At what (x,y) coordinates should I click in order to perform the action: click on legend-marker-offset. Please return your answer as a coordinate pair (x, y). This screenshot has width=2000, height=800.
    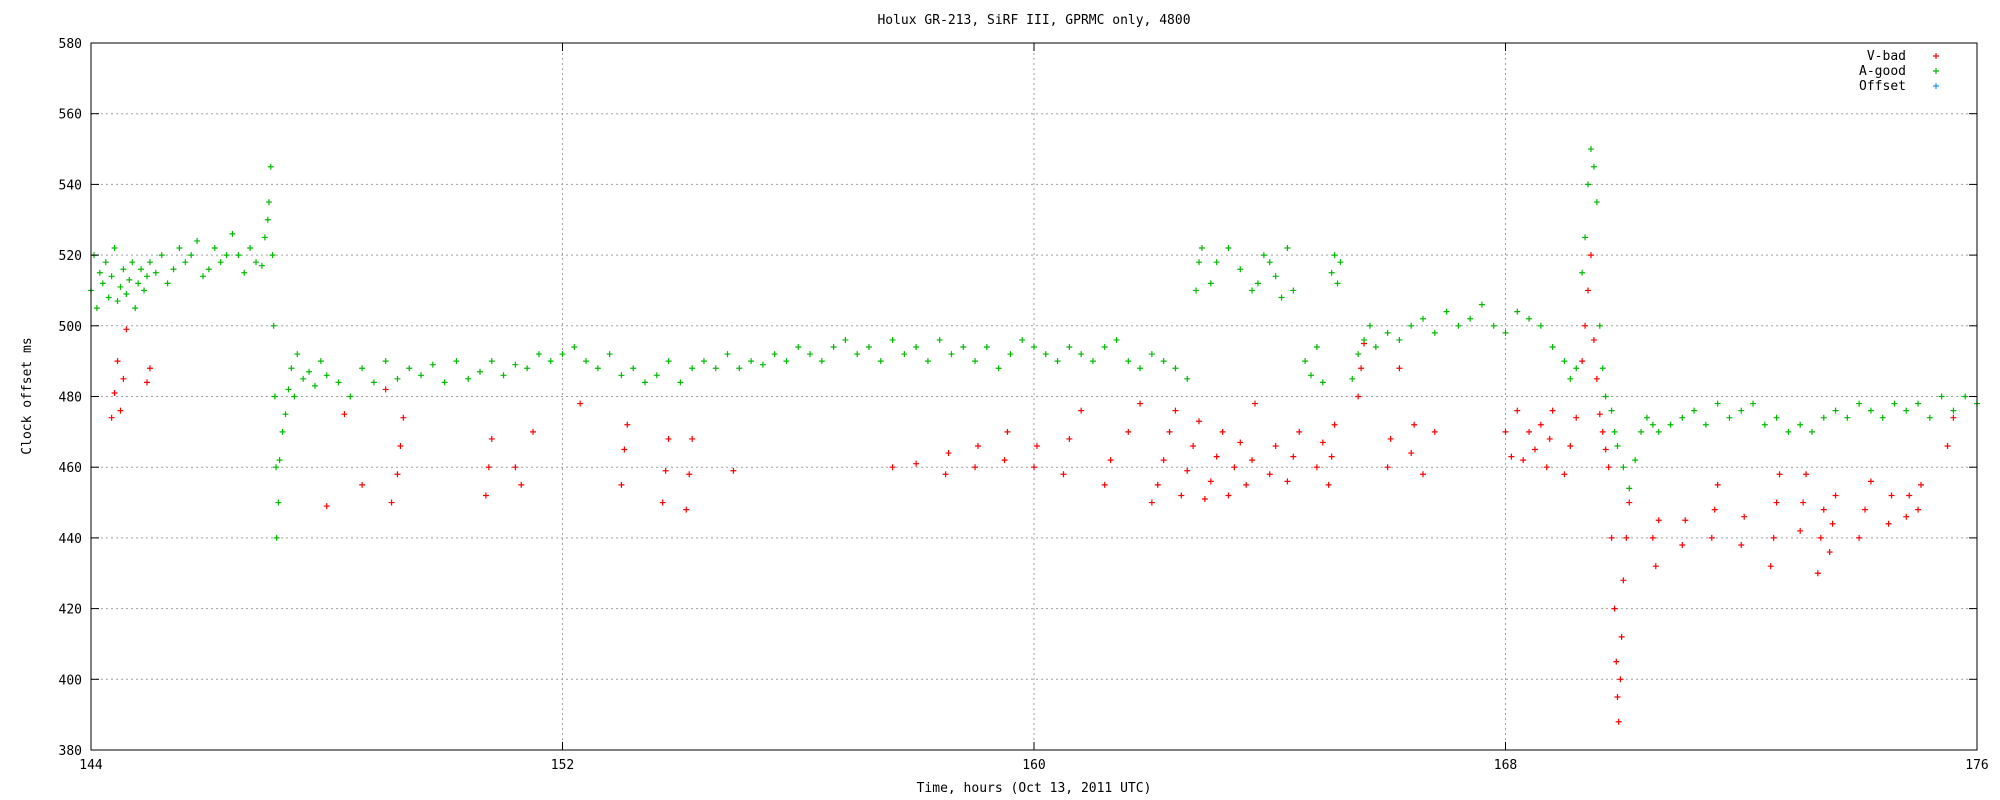
    Looking at the image, I should click on (1936, 86).